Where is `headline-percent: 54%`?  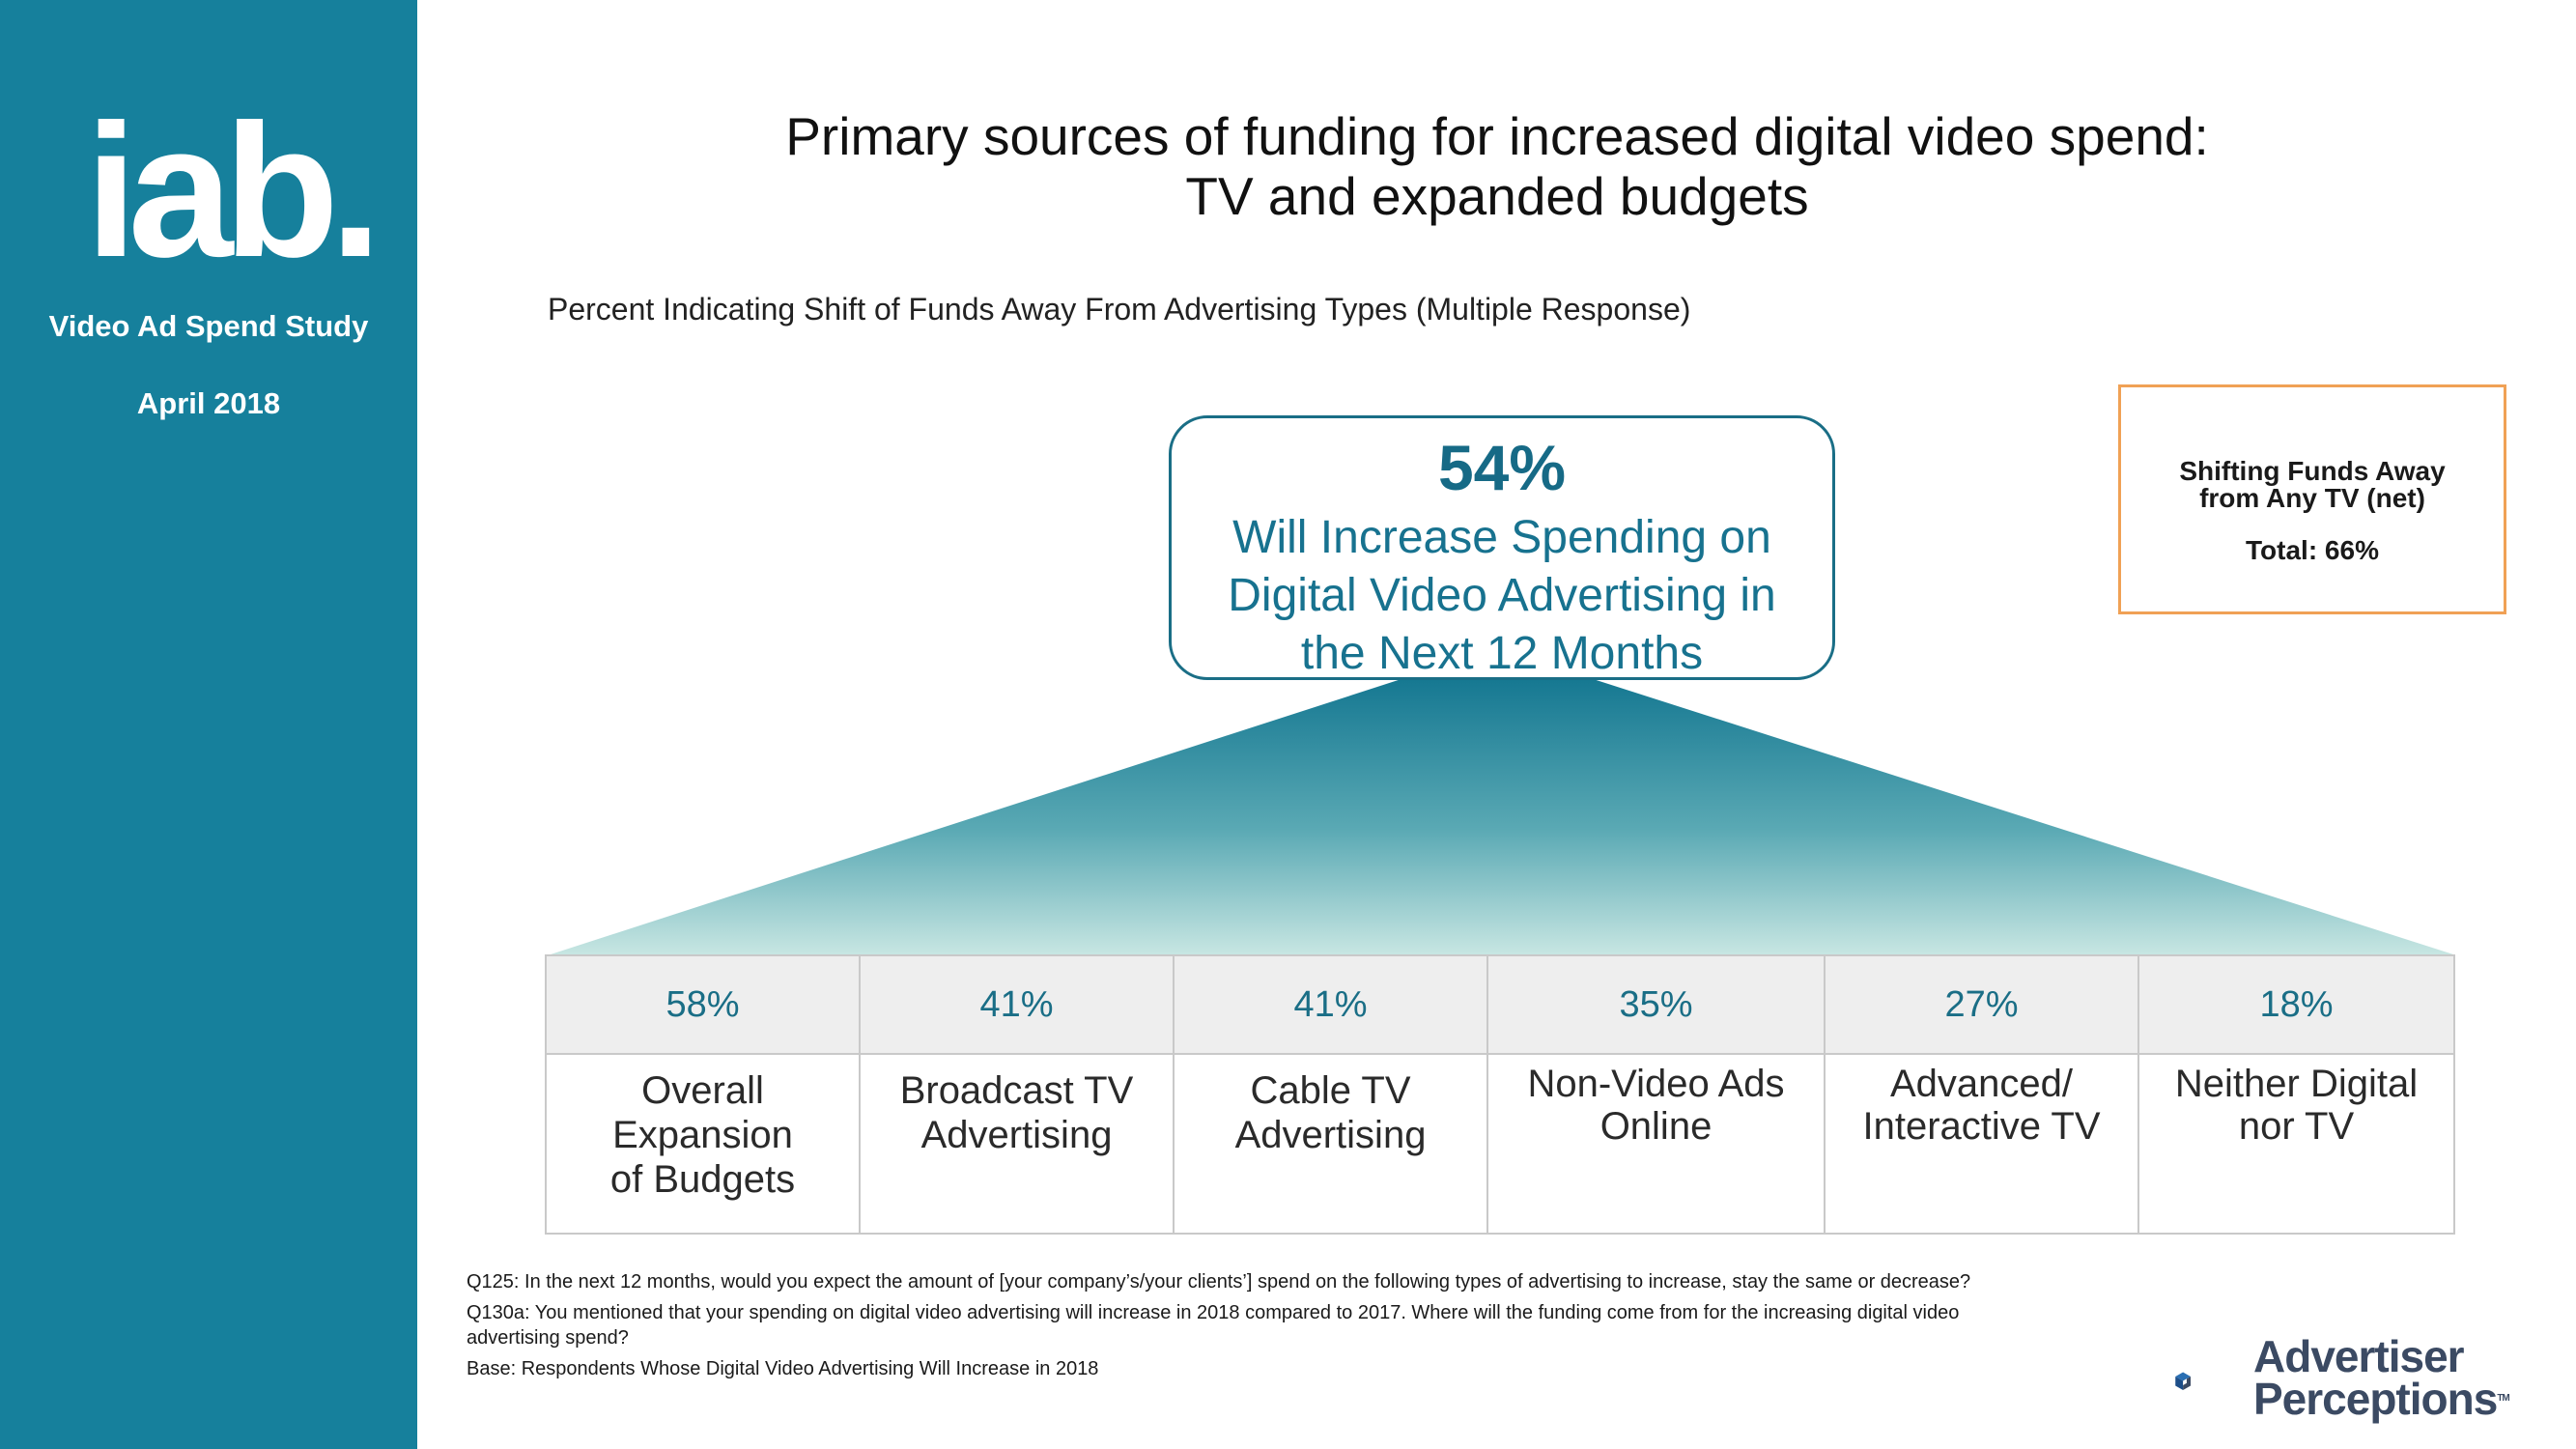 headline-percent: 54% is located at coordinates (1502, 467).